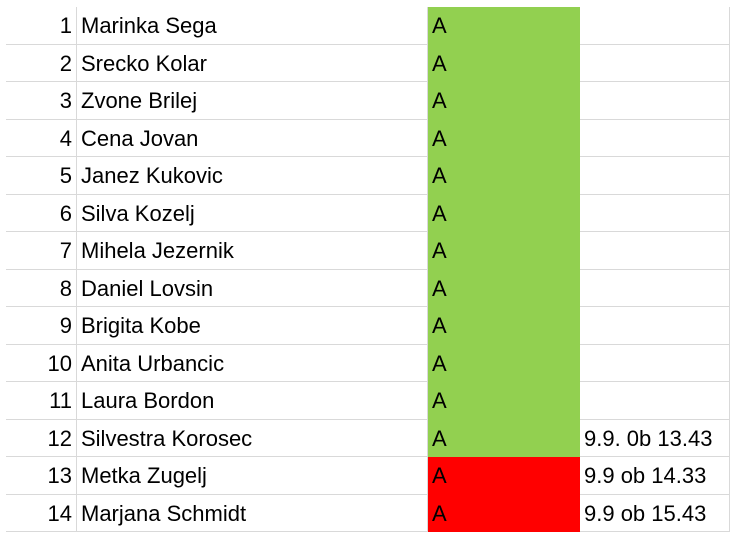 The height and width of the screenshot is (539, 736). Describe the element at coordinates (41, 138) in the screenshot. I see `row-number: 4` at that location.